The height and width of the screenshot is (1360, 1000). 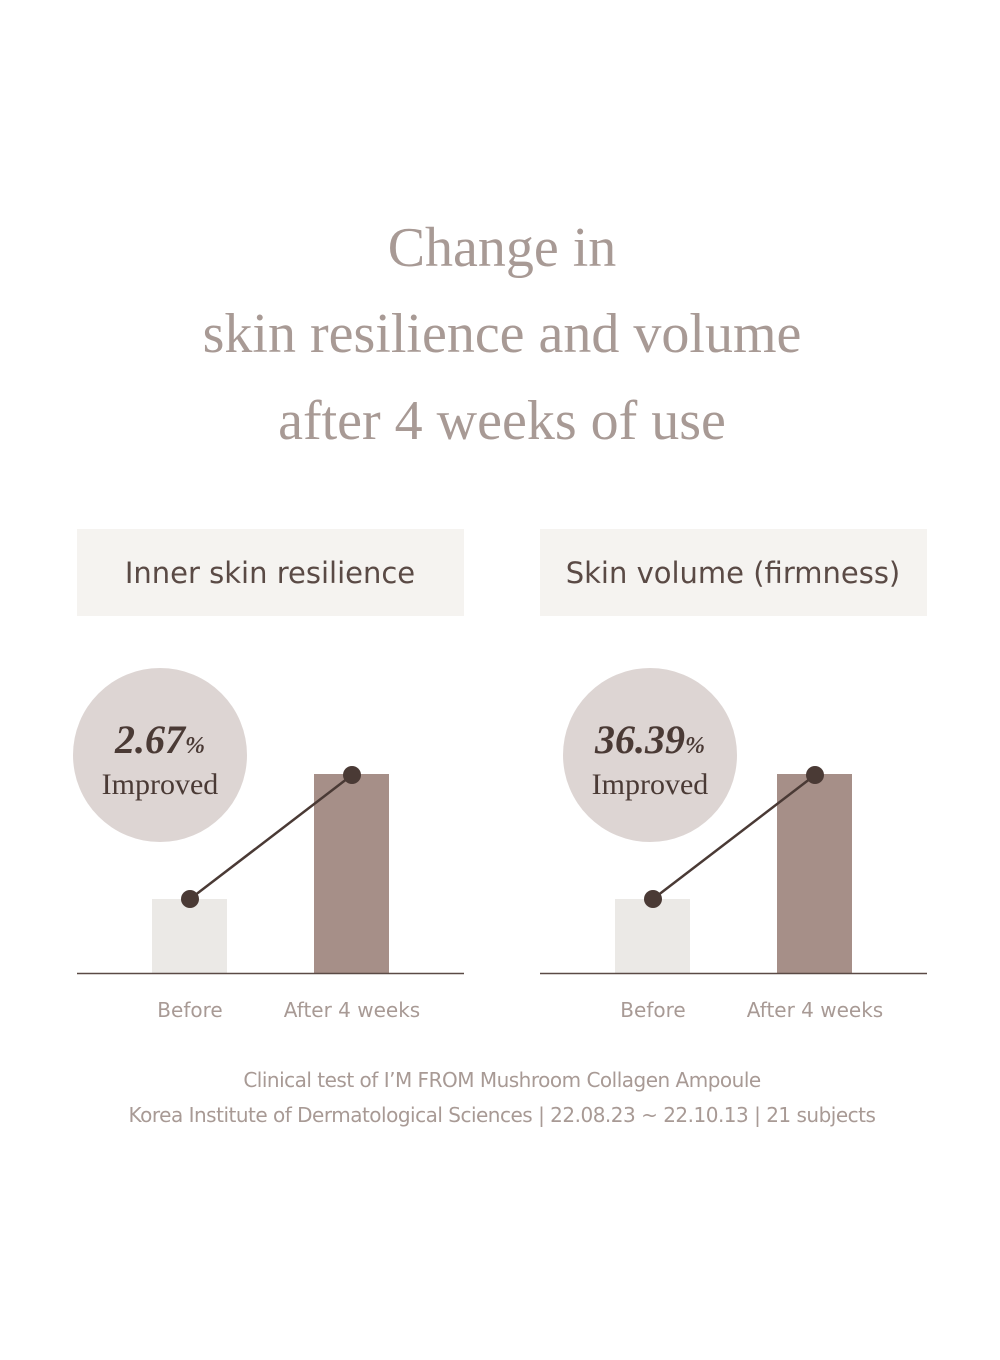 I want to click on title-line: after 4 weeks of use, so click(x=502, y=421).